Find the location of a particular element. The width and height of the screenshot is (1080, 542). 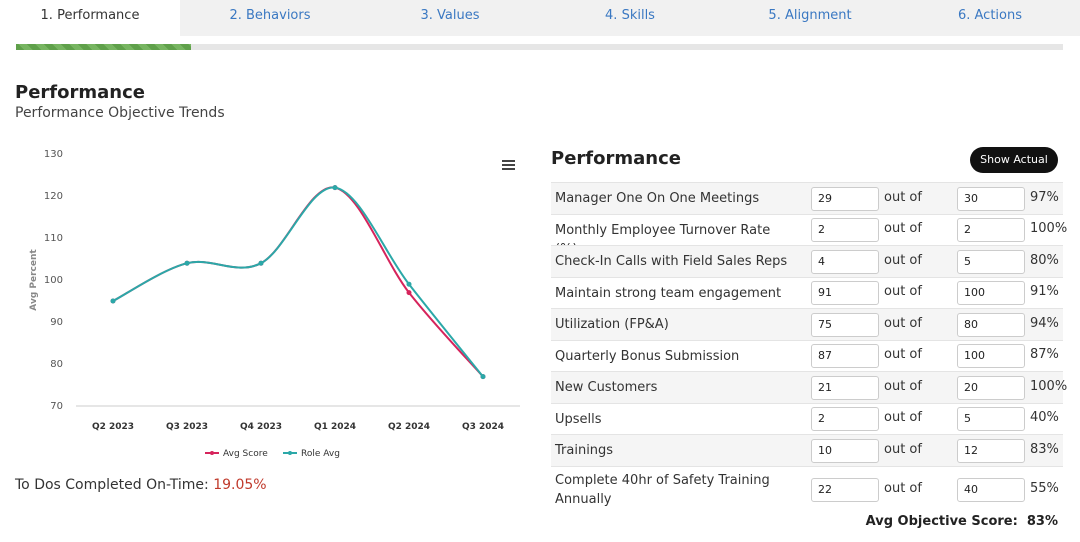

tab: 4. Skills is located at coordinates (630, 15).